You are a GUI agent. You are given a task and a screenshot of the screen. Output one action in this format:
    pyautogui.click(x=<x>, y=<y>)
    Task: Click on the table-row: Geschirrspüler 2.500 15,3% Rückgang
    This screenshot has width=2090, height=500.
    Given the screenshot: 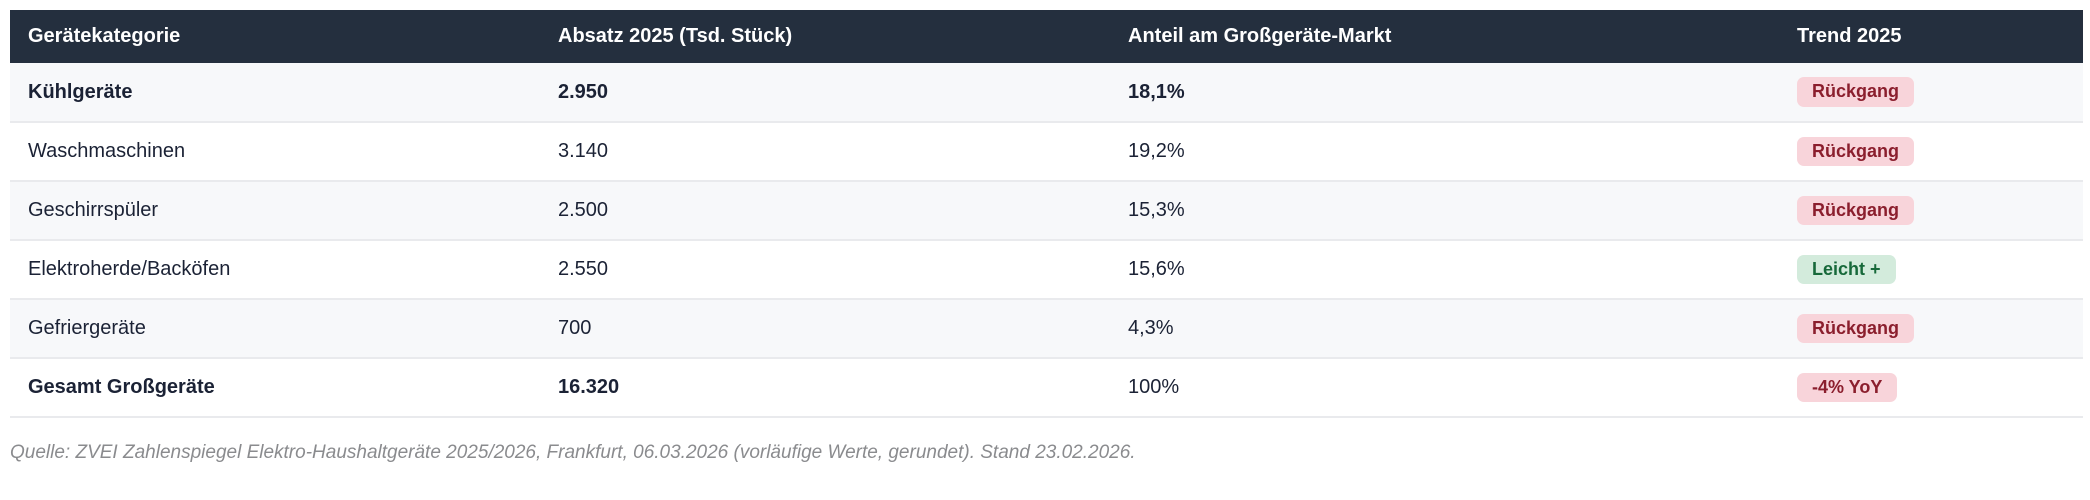 What is the action you would take?
    pyautogui.click(x=1046, y=211)
    